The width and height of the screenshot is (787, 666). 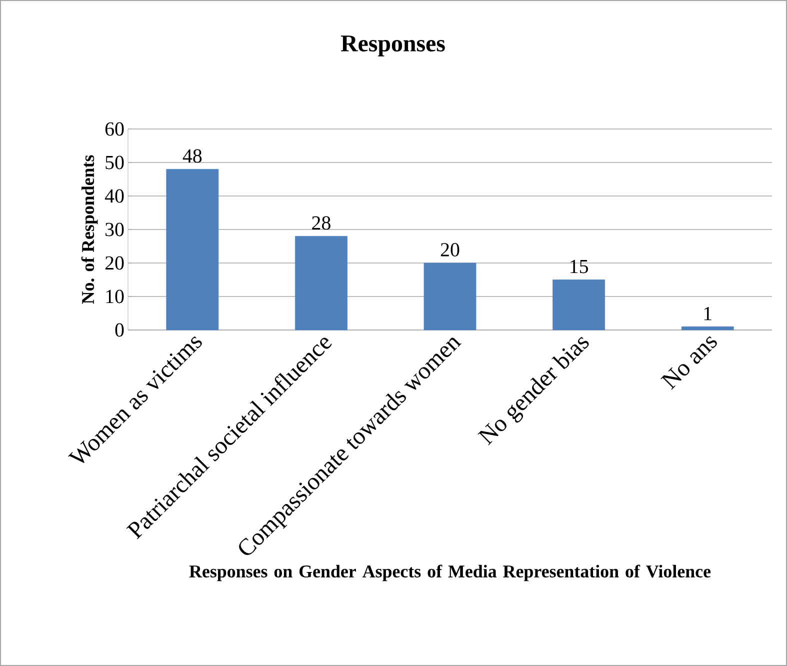 I want to click on y-tick-label: 50, so click(x=115, y=163).